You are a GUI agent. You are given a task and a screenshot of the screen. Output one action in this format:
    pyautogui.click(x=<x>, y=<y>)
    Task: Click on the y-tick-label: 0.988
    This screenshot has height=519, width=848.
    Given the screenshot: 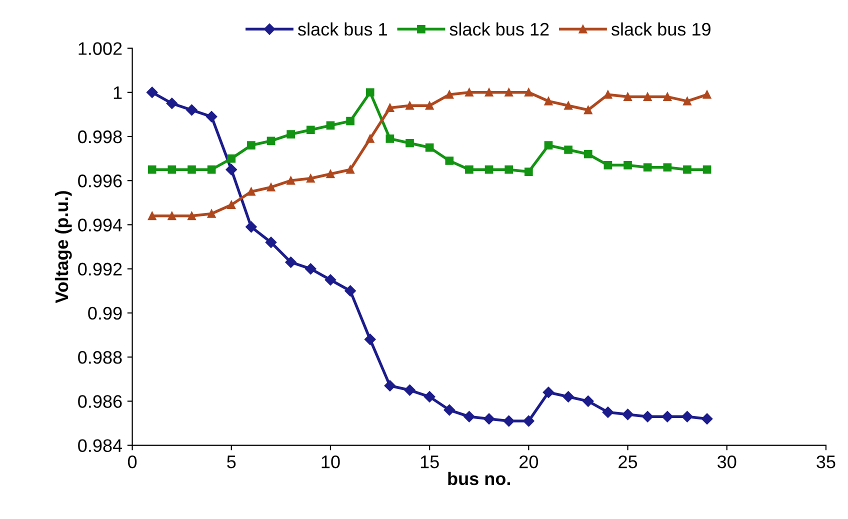 What is the action you would take?
    pyautogui.click(x=100, y=357)
    